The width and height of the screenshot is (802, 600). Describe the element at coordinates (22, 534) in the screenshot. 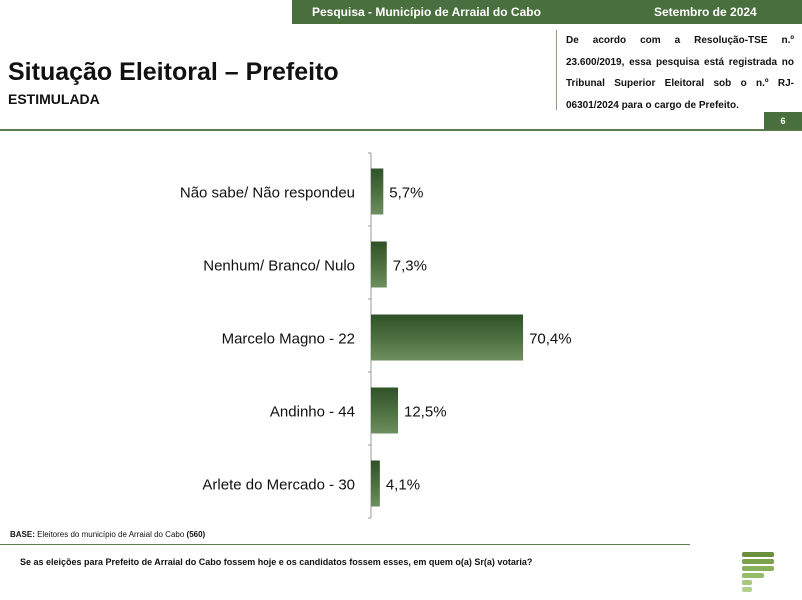

I see `base-label: BASE:` at that location.